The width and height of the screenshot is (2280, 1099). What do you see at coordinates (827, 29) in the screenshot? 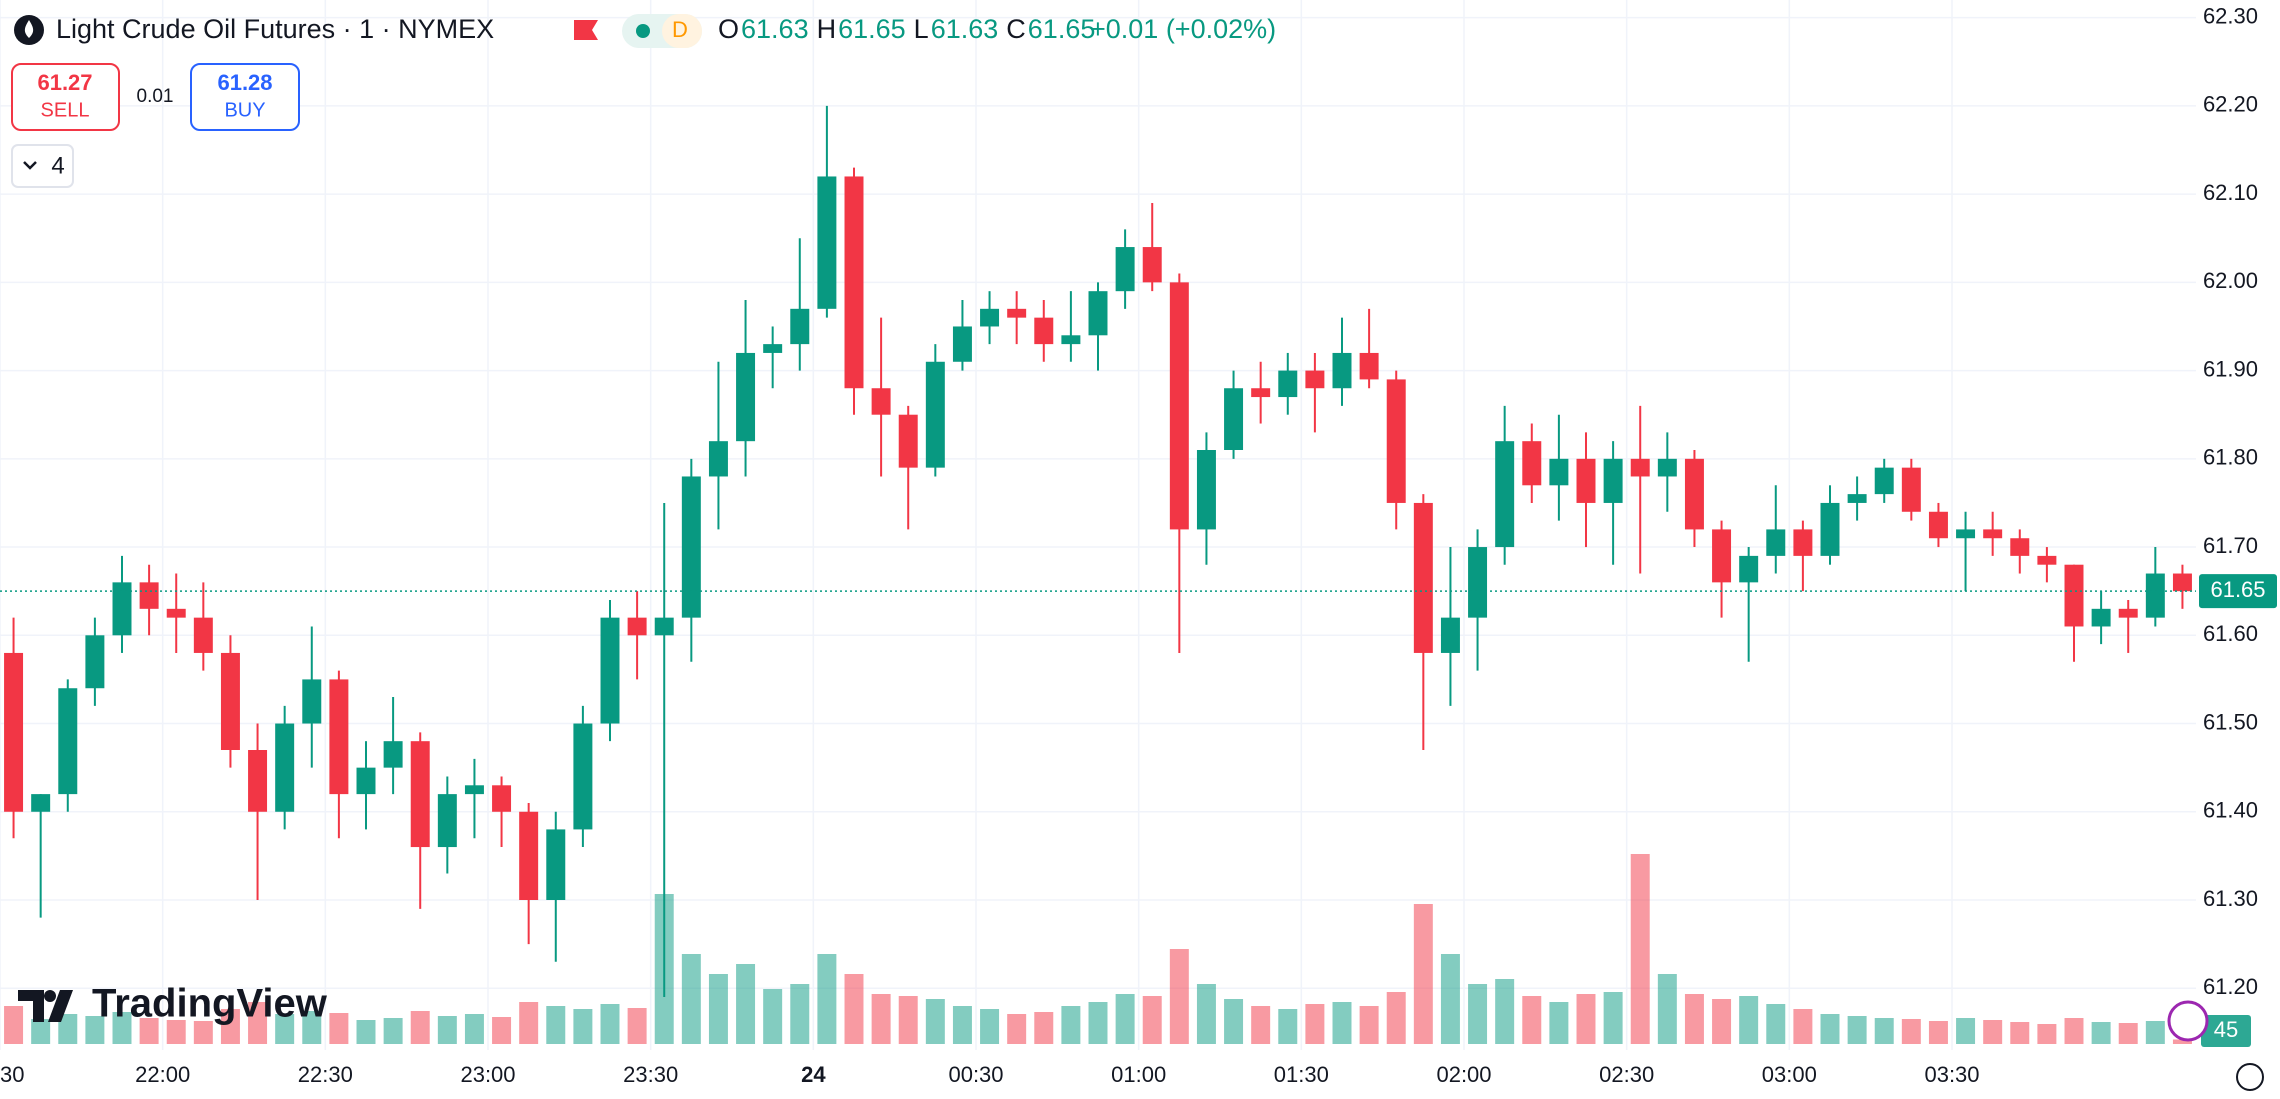
I see `legend-key: H` at bounding box center [827, 29].